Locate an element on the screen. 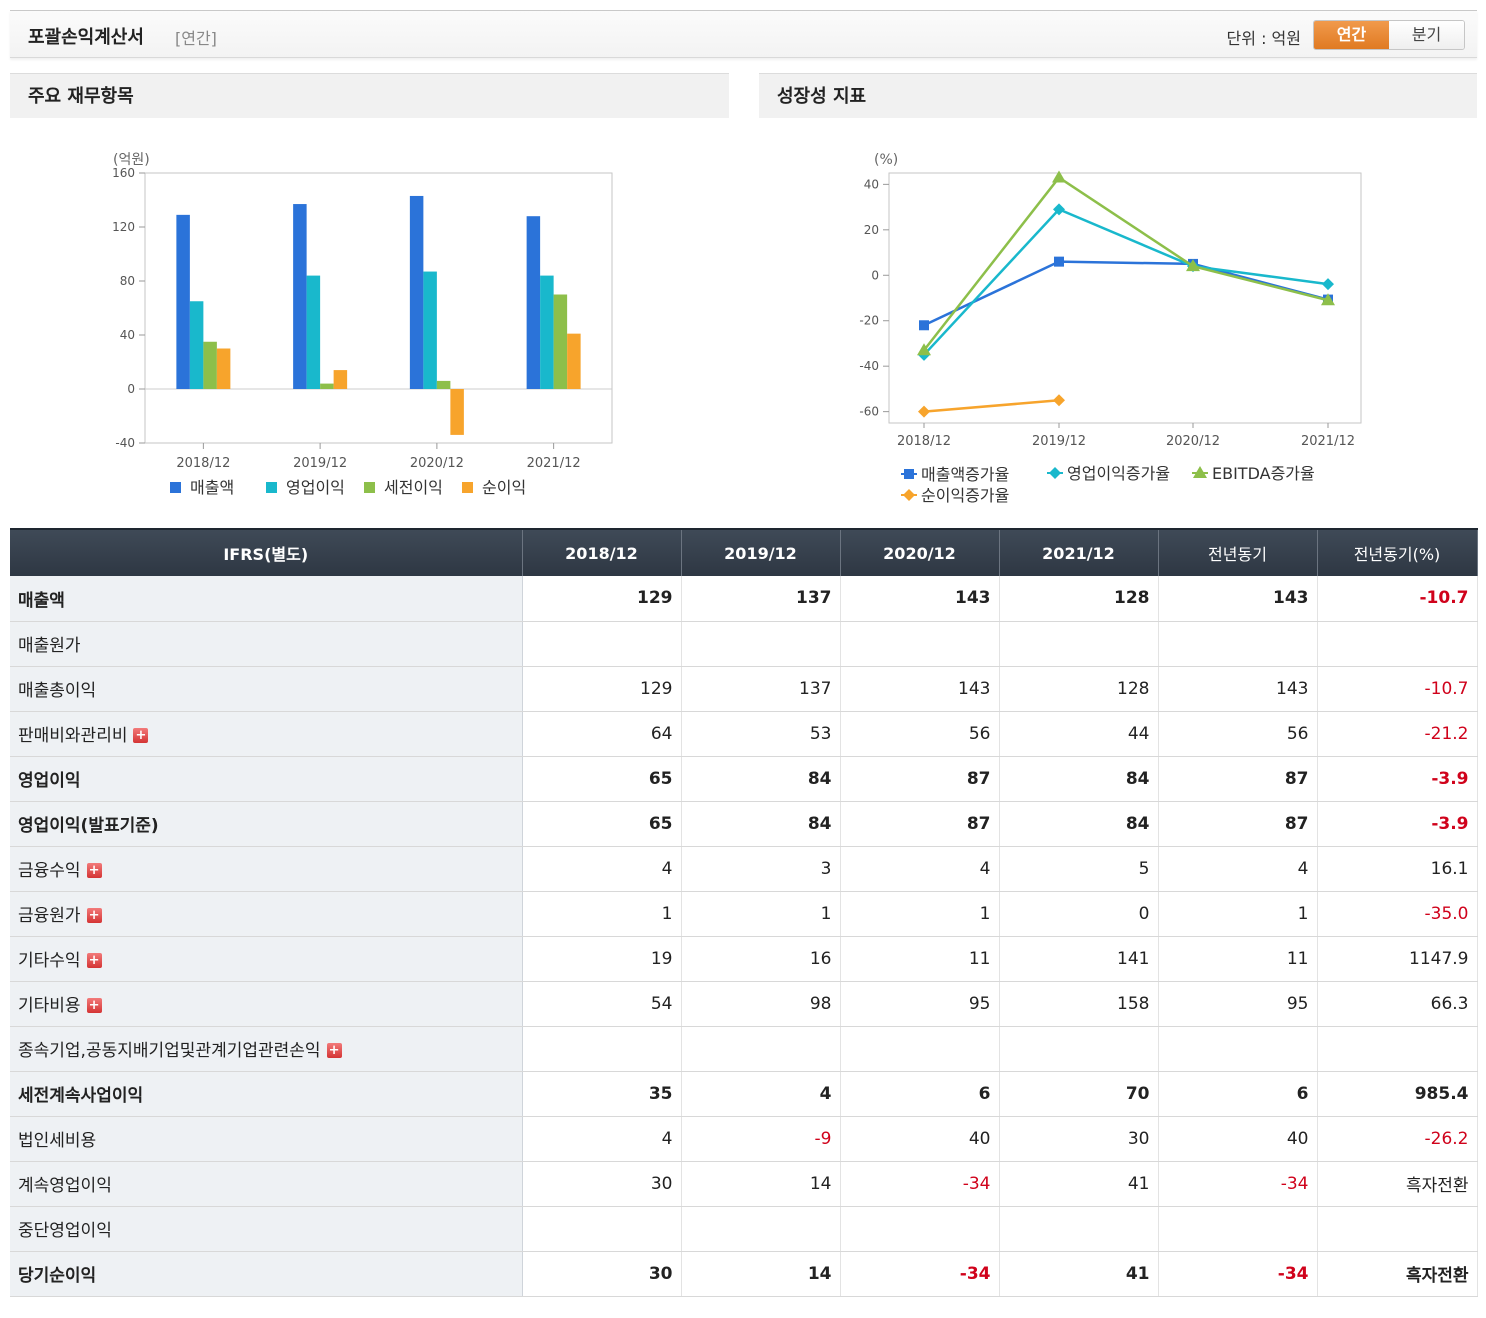 The image size is (1486, 1318). table-cell: 128 is located at coordinates (1079, 599).